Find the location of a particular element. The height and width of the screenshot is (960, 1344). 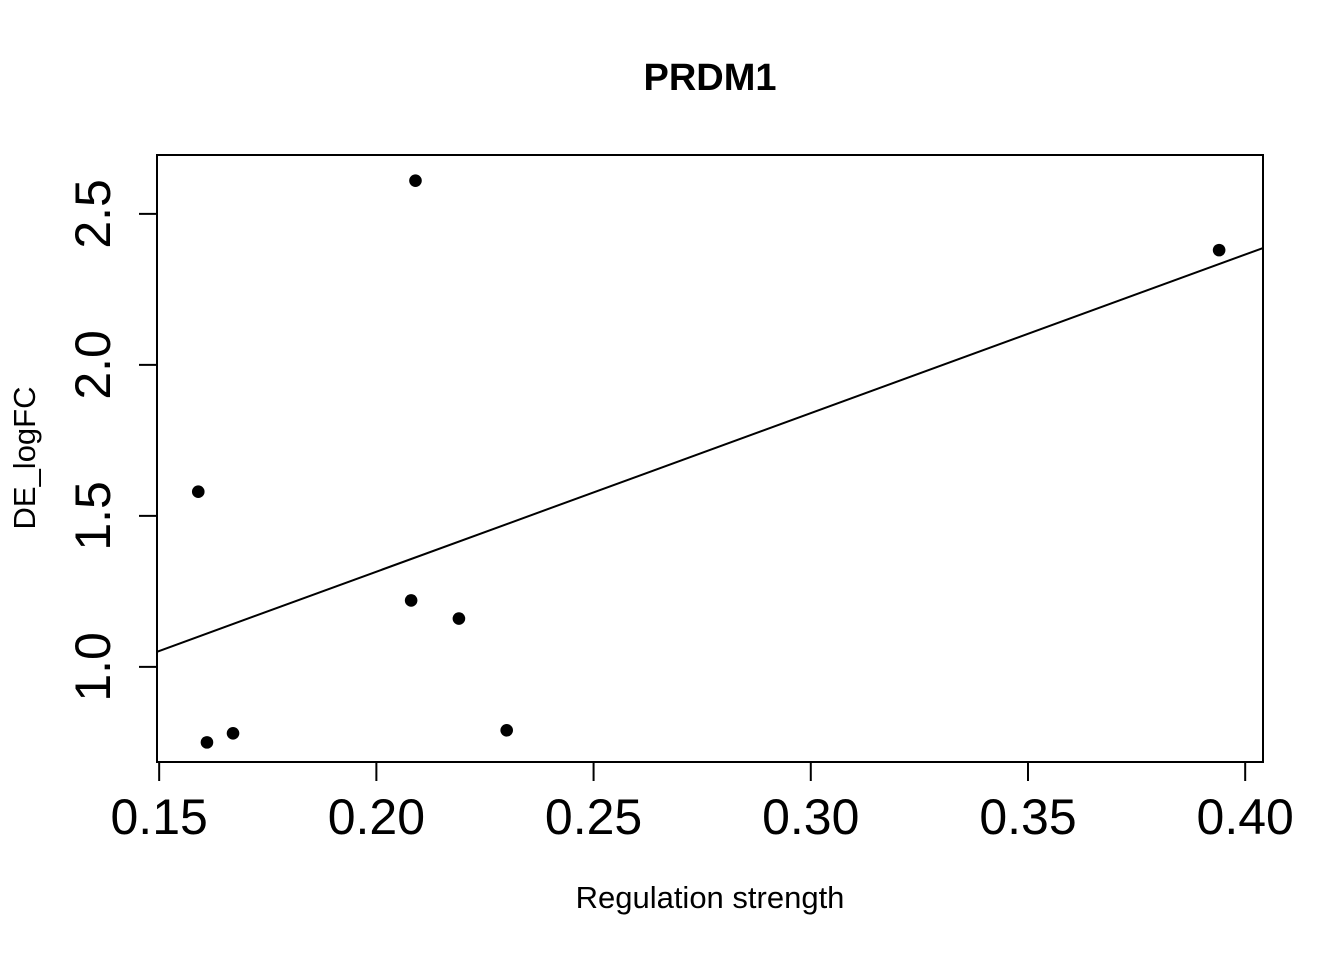

x-axis-tick-label: 0.20 is located at coordinates (376, 817).